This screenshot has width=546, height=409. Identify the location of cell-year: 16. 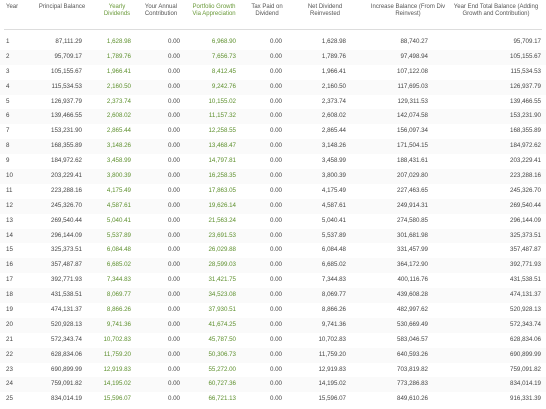
(9, 265).